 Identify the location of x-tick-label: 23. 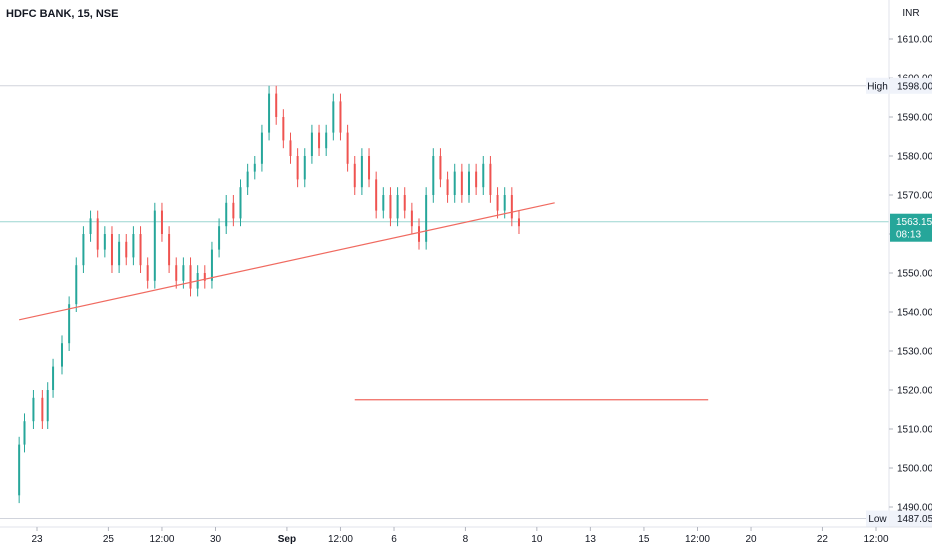
(37, 539).